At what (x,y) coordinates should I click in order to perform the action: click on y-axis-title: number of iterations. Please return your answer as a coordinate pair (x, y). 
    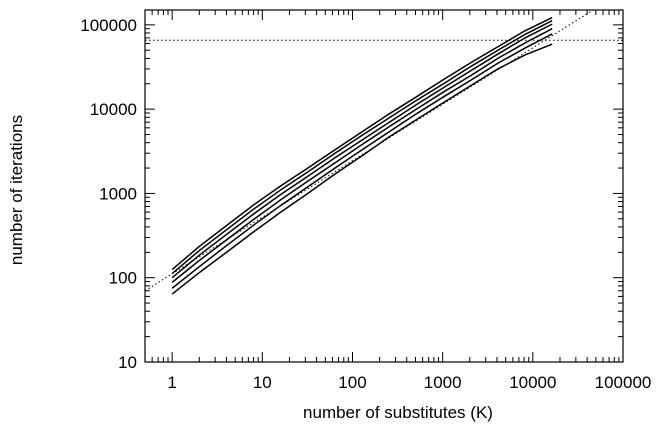
    Looking at the image, I should click on (16, 190).